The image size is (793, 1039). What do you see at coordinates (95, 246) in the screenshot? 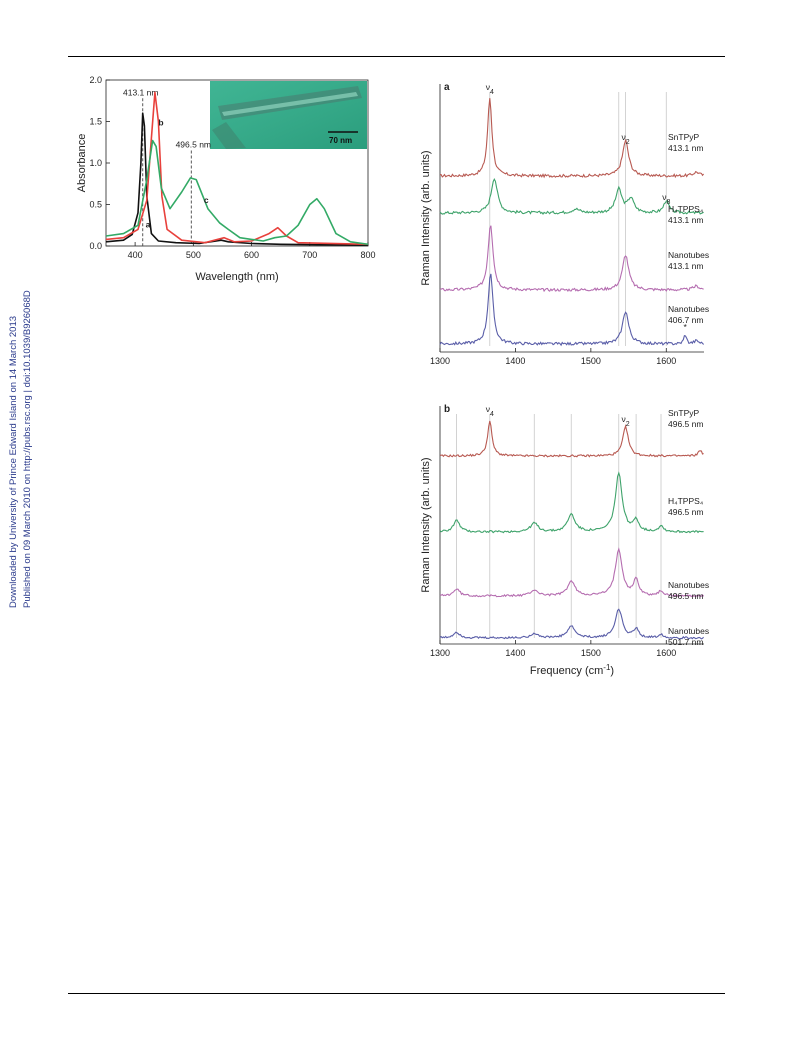
I see `absorbance-y-tick-label: 0.0` at bounding box center [95, 246].